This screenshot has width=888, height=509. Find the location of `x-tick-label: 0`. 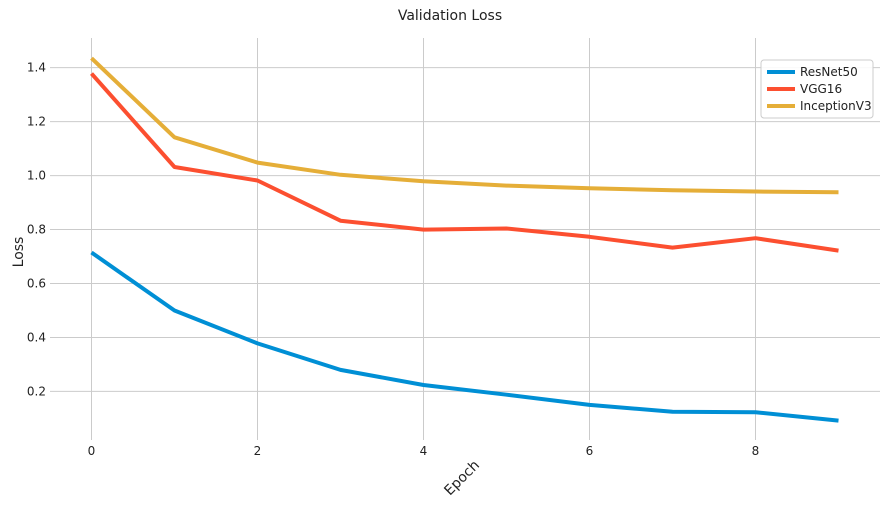

x-tick-label: 0 is located at coordinates (92, 451).